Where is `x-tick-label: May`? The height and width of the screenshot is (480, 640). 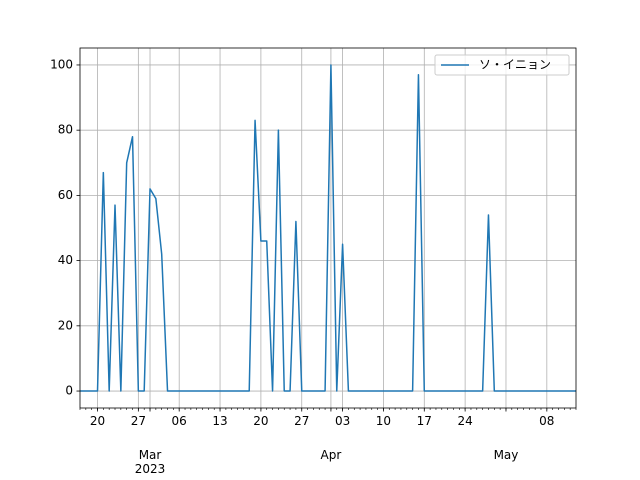
x-tick-label: May is located at coordinates (506, 455).